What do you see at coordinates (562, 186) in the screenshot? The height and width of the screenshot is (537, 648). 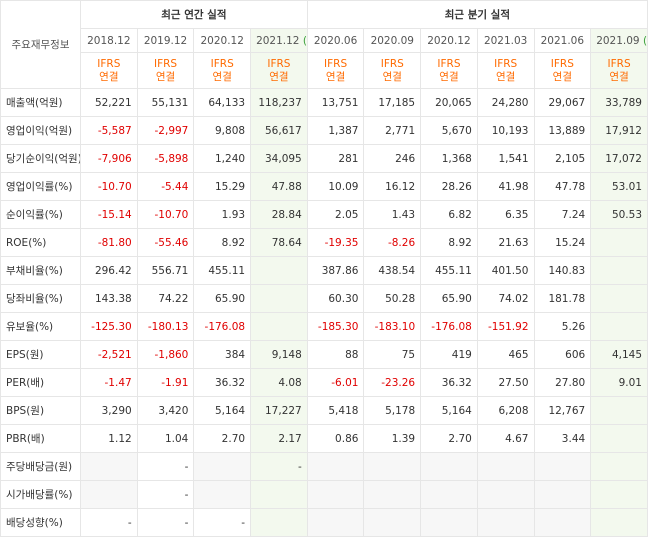 I see `value-cell: 47.78` at bounding box center [562, 186].